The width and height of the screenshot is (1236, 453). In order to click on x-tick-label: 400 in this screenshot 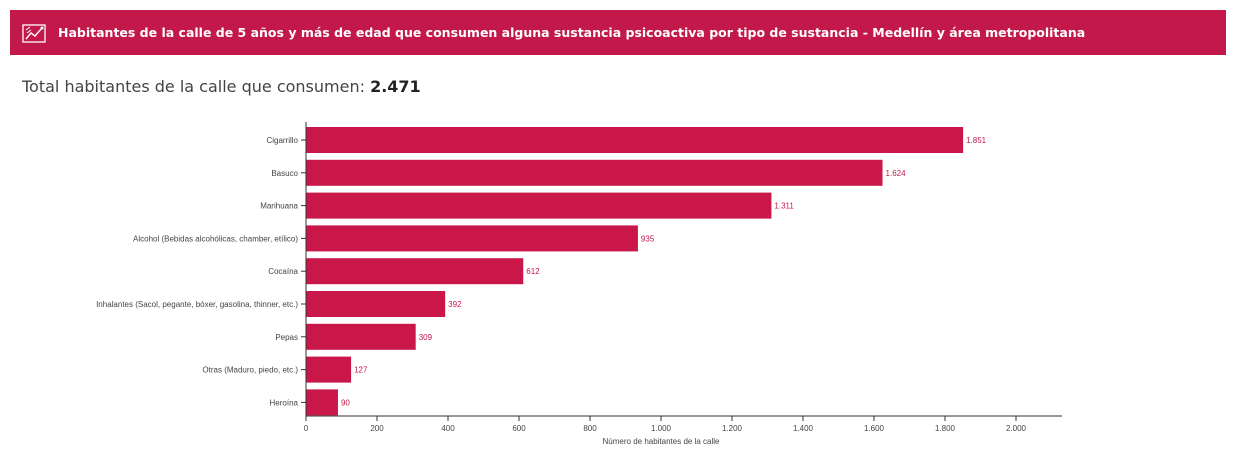, I will do `click(448, 428)`.